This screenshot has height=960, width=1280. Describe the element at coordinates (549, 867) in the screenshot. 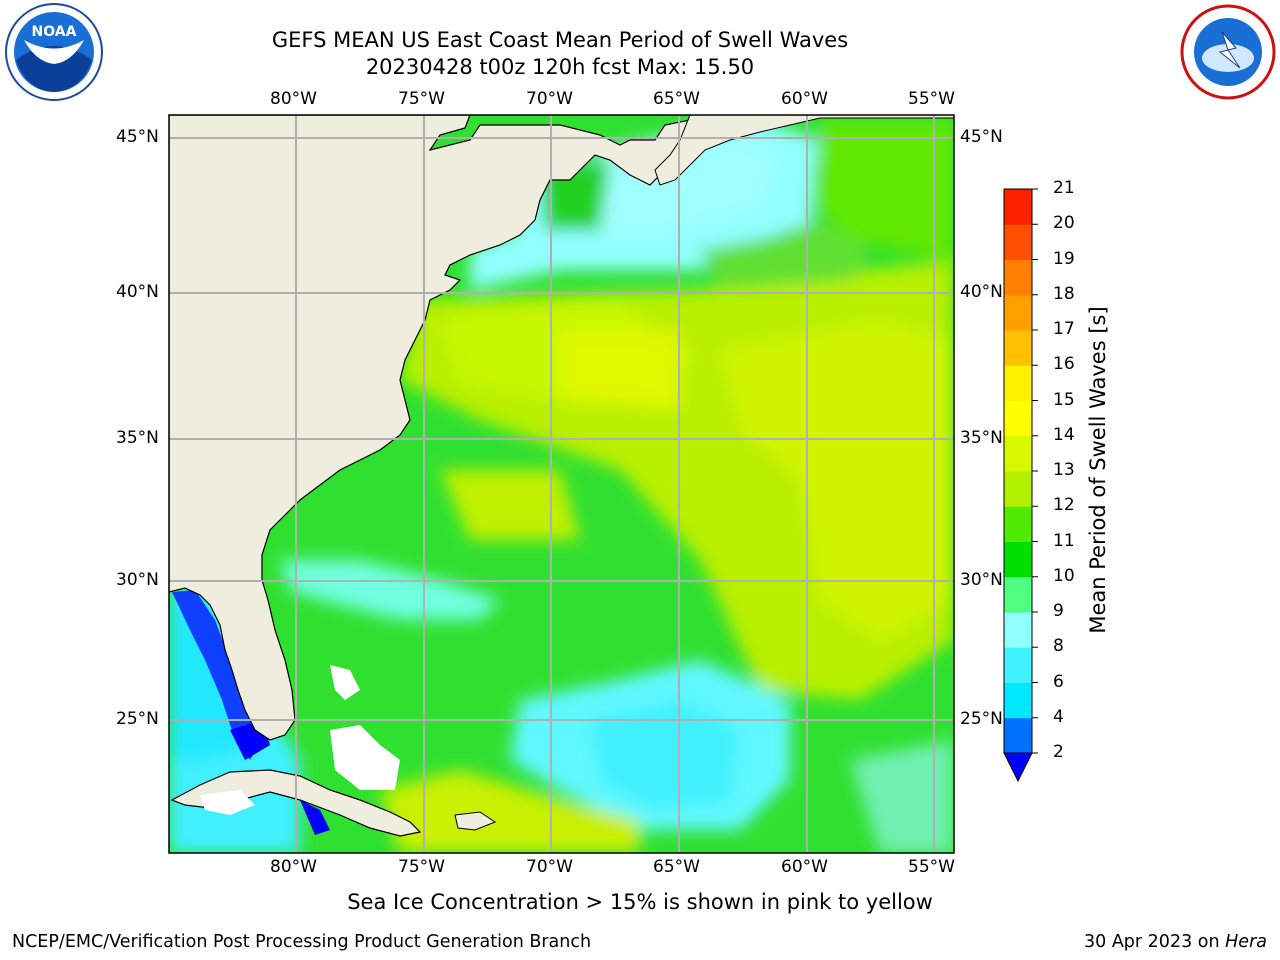

I see `lon-label-bottom: 70°W` at that location.